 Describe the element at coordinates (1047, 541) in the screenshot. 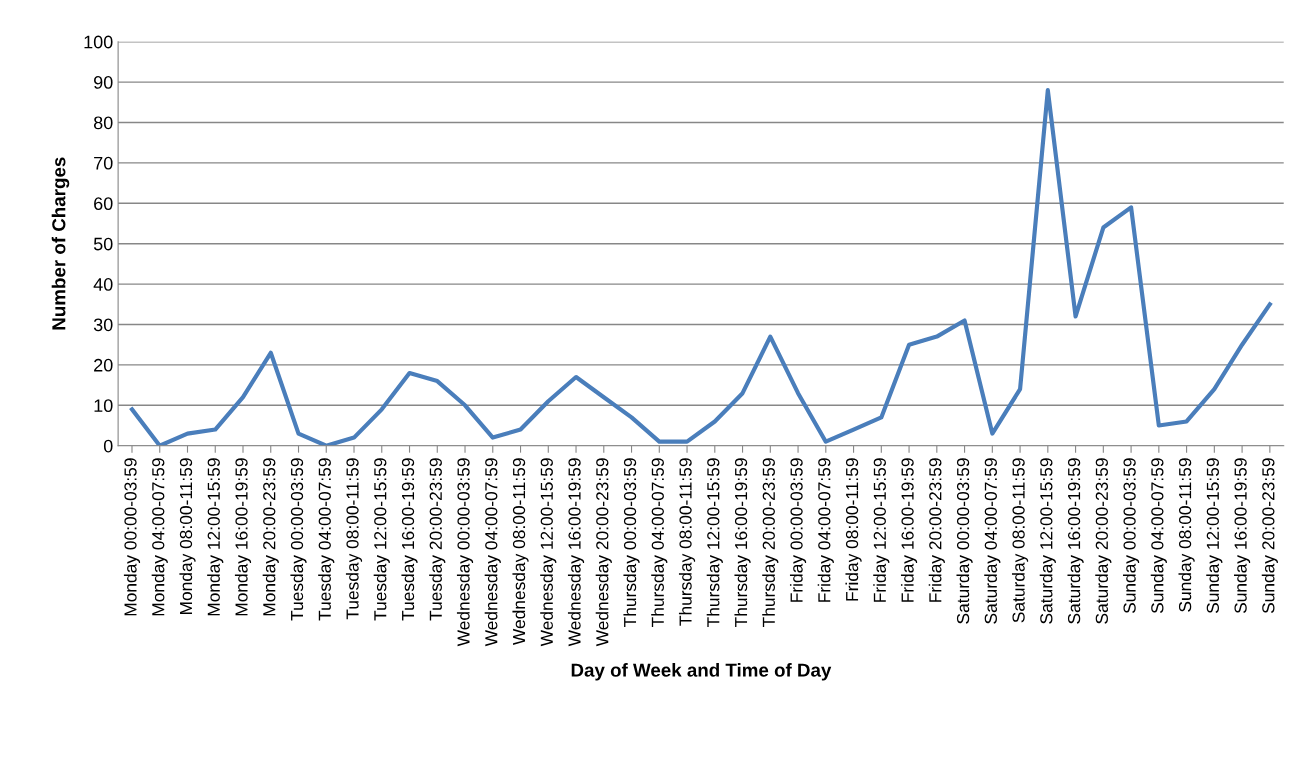

I see `x-tick-label: Saturday 12:00-15:59` at that location.